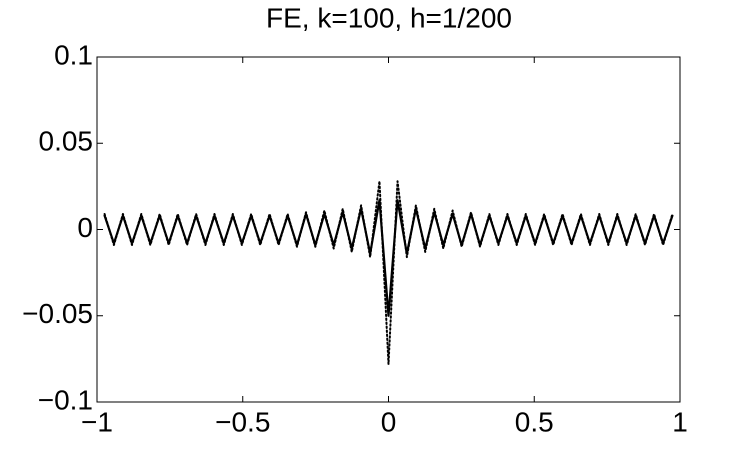 Image resolution: width=750 pixels, height=451 pixels. Describe the element at coordinates (97, 421) in the screenshot. I see `x-tick-label: −1` at that location.